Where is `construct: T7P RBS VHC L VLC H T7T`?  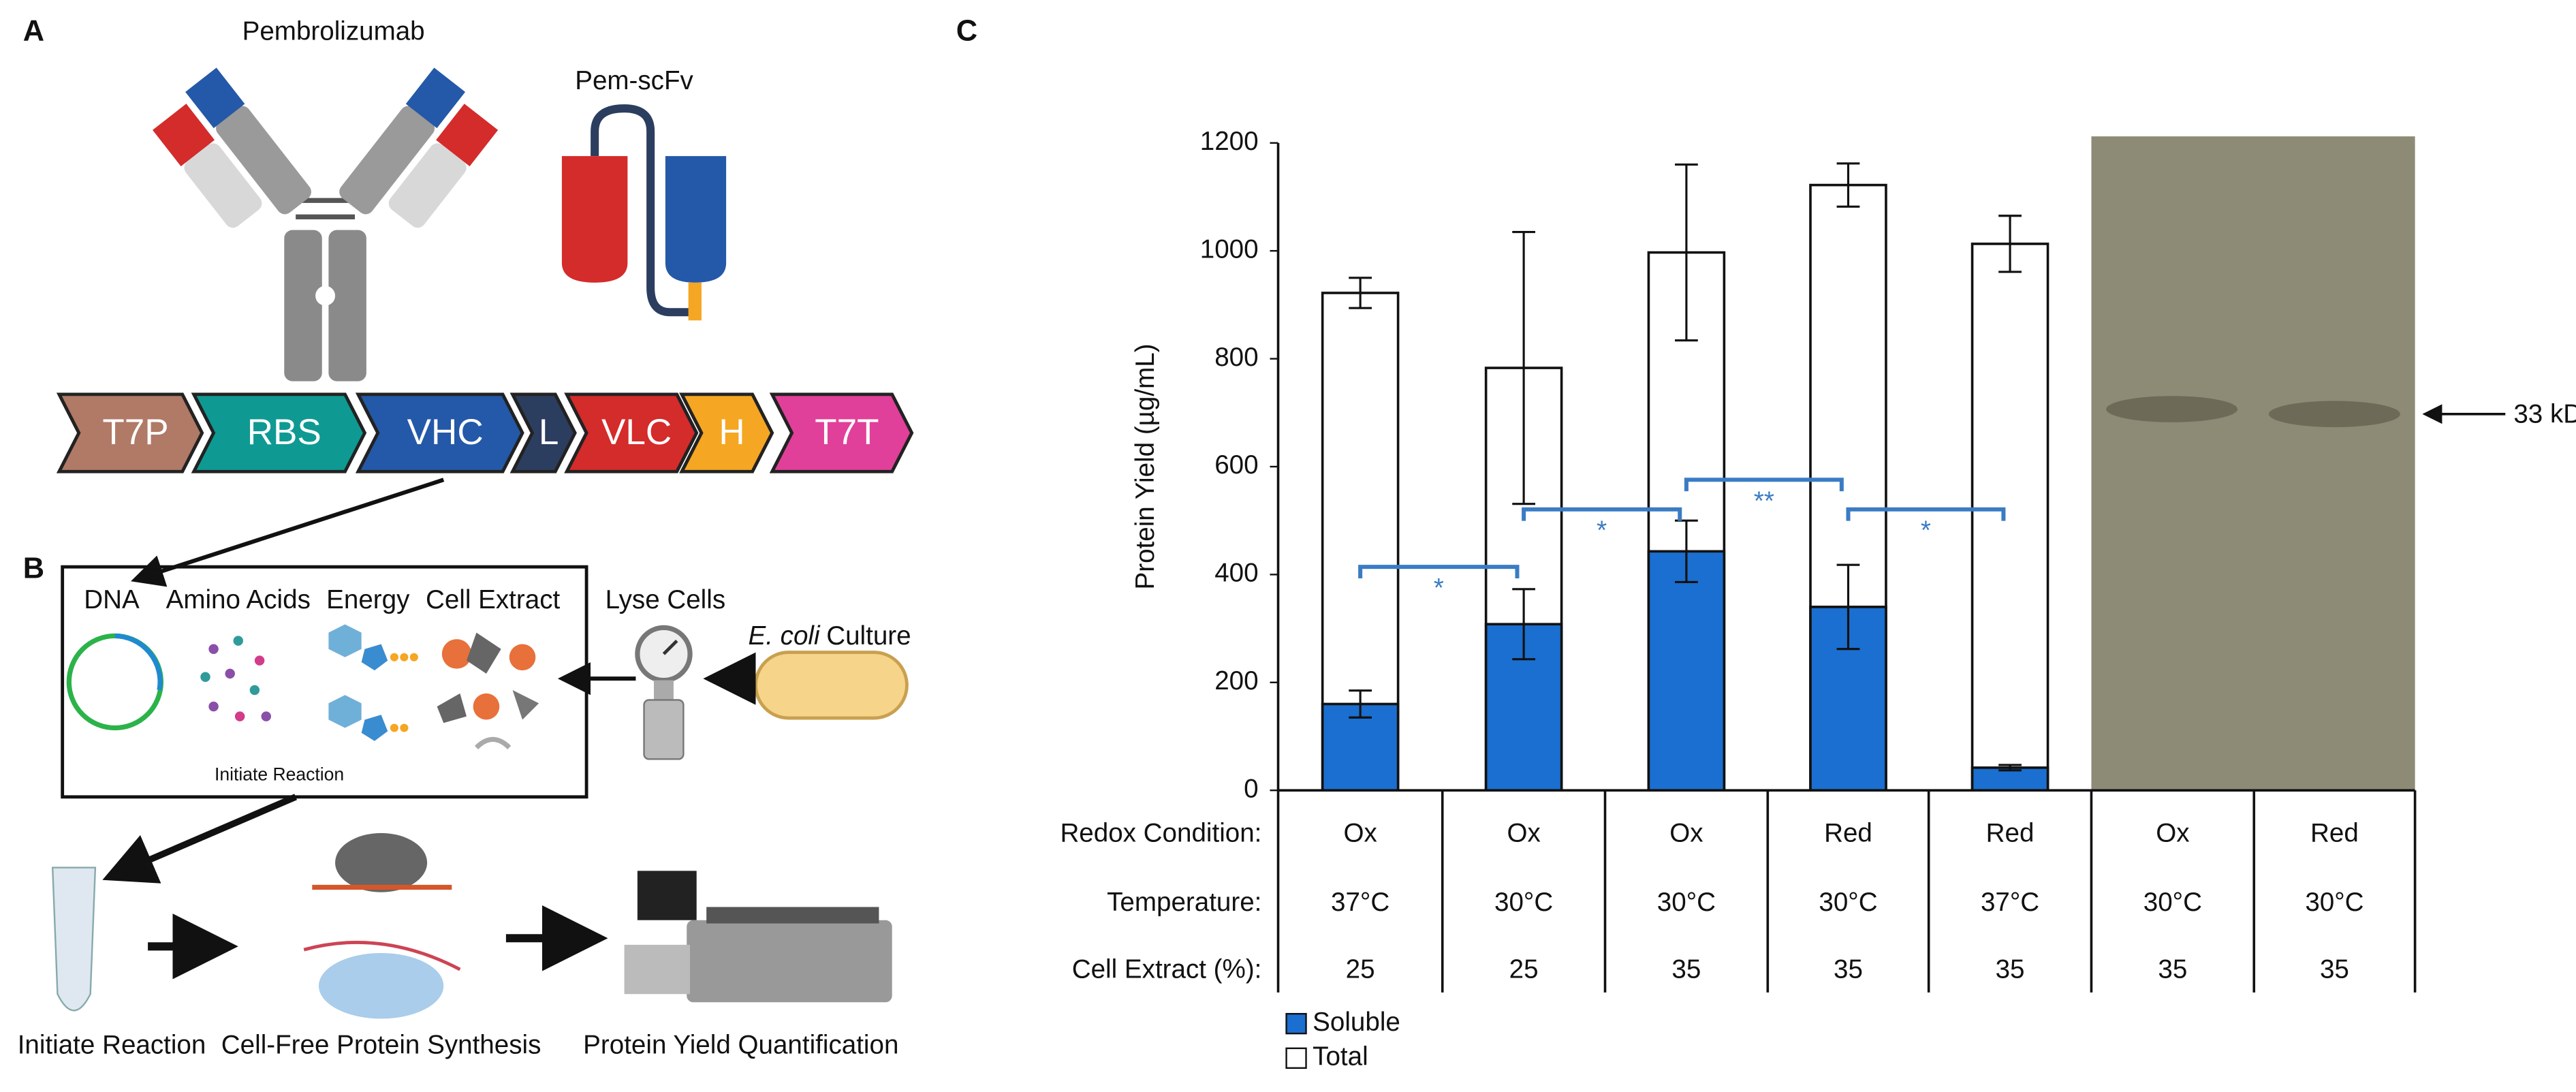
construct: T7P RBS VHC L VLC H T7T is located at coordinates (485, 432).